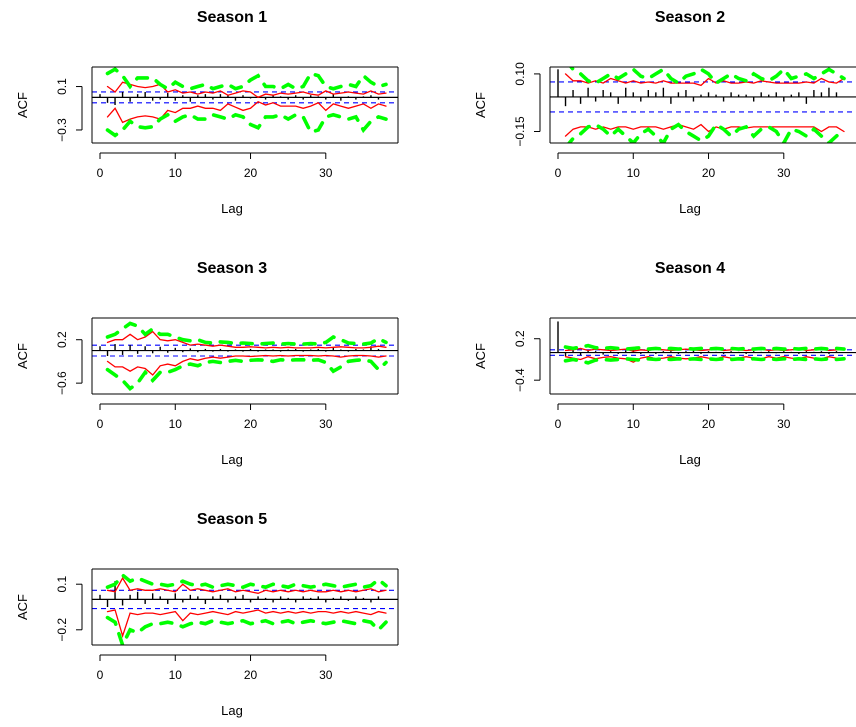  What do you see at coordinates (709, 424) in the screenshot?
I see `x-tick-label-20-season-4: 20` at bounding box center [709, 424].